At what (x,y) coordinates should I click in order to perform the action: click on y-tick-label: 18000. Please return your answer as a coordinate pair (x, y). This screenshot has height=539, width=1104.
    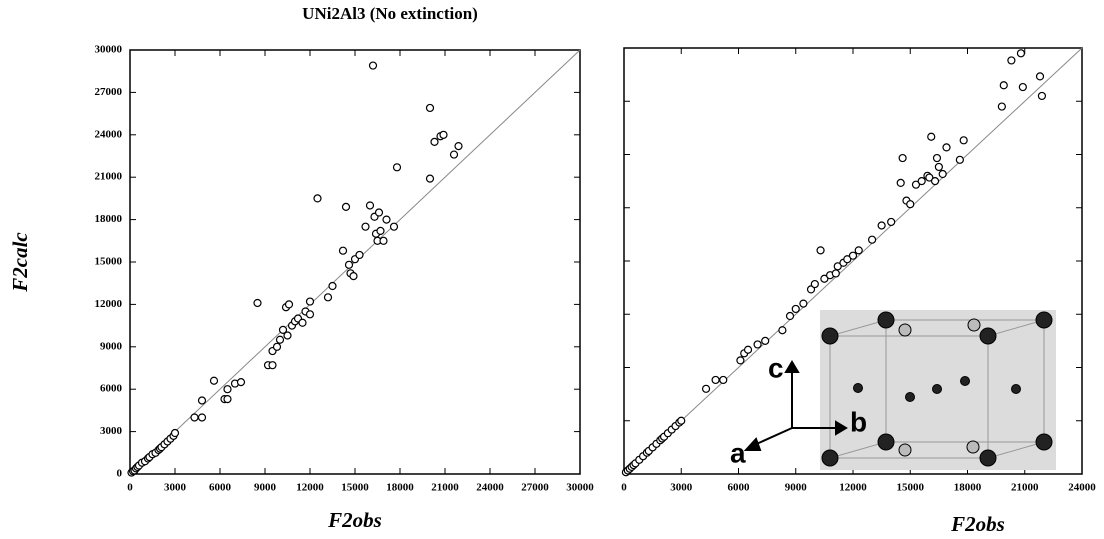
    Looking at the image, I should click on (109, 219).